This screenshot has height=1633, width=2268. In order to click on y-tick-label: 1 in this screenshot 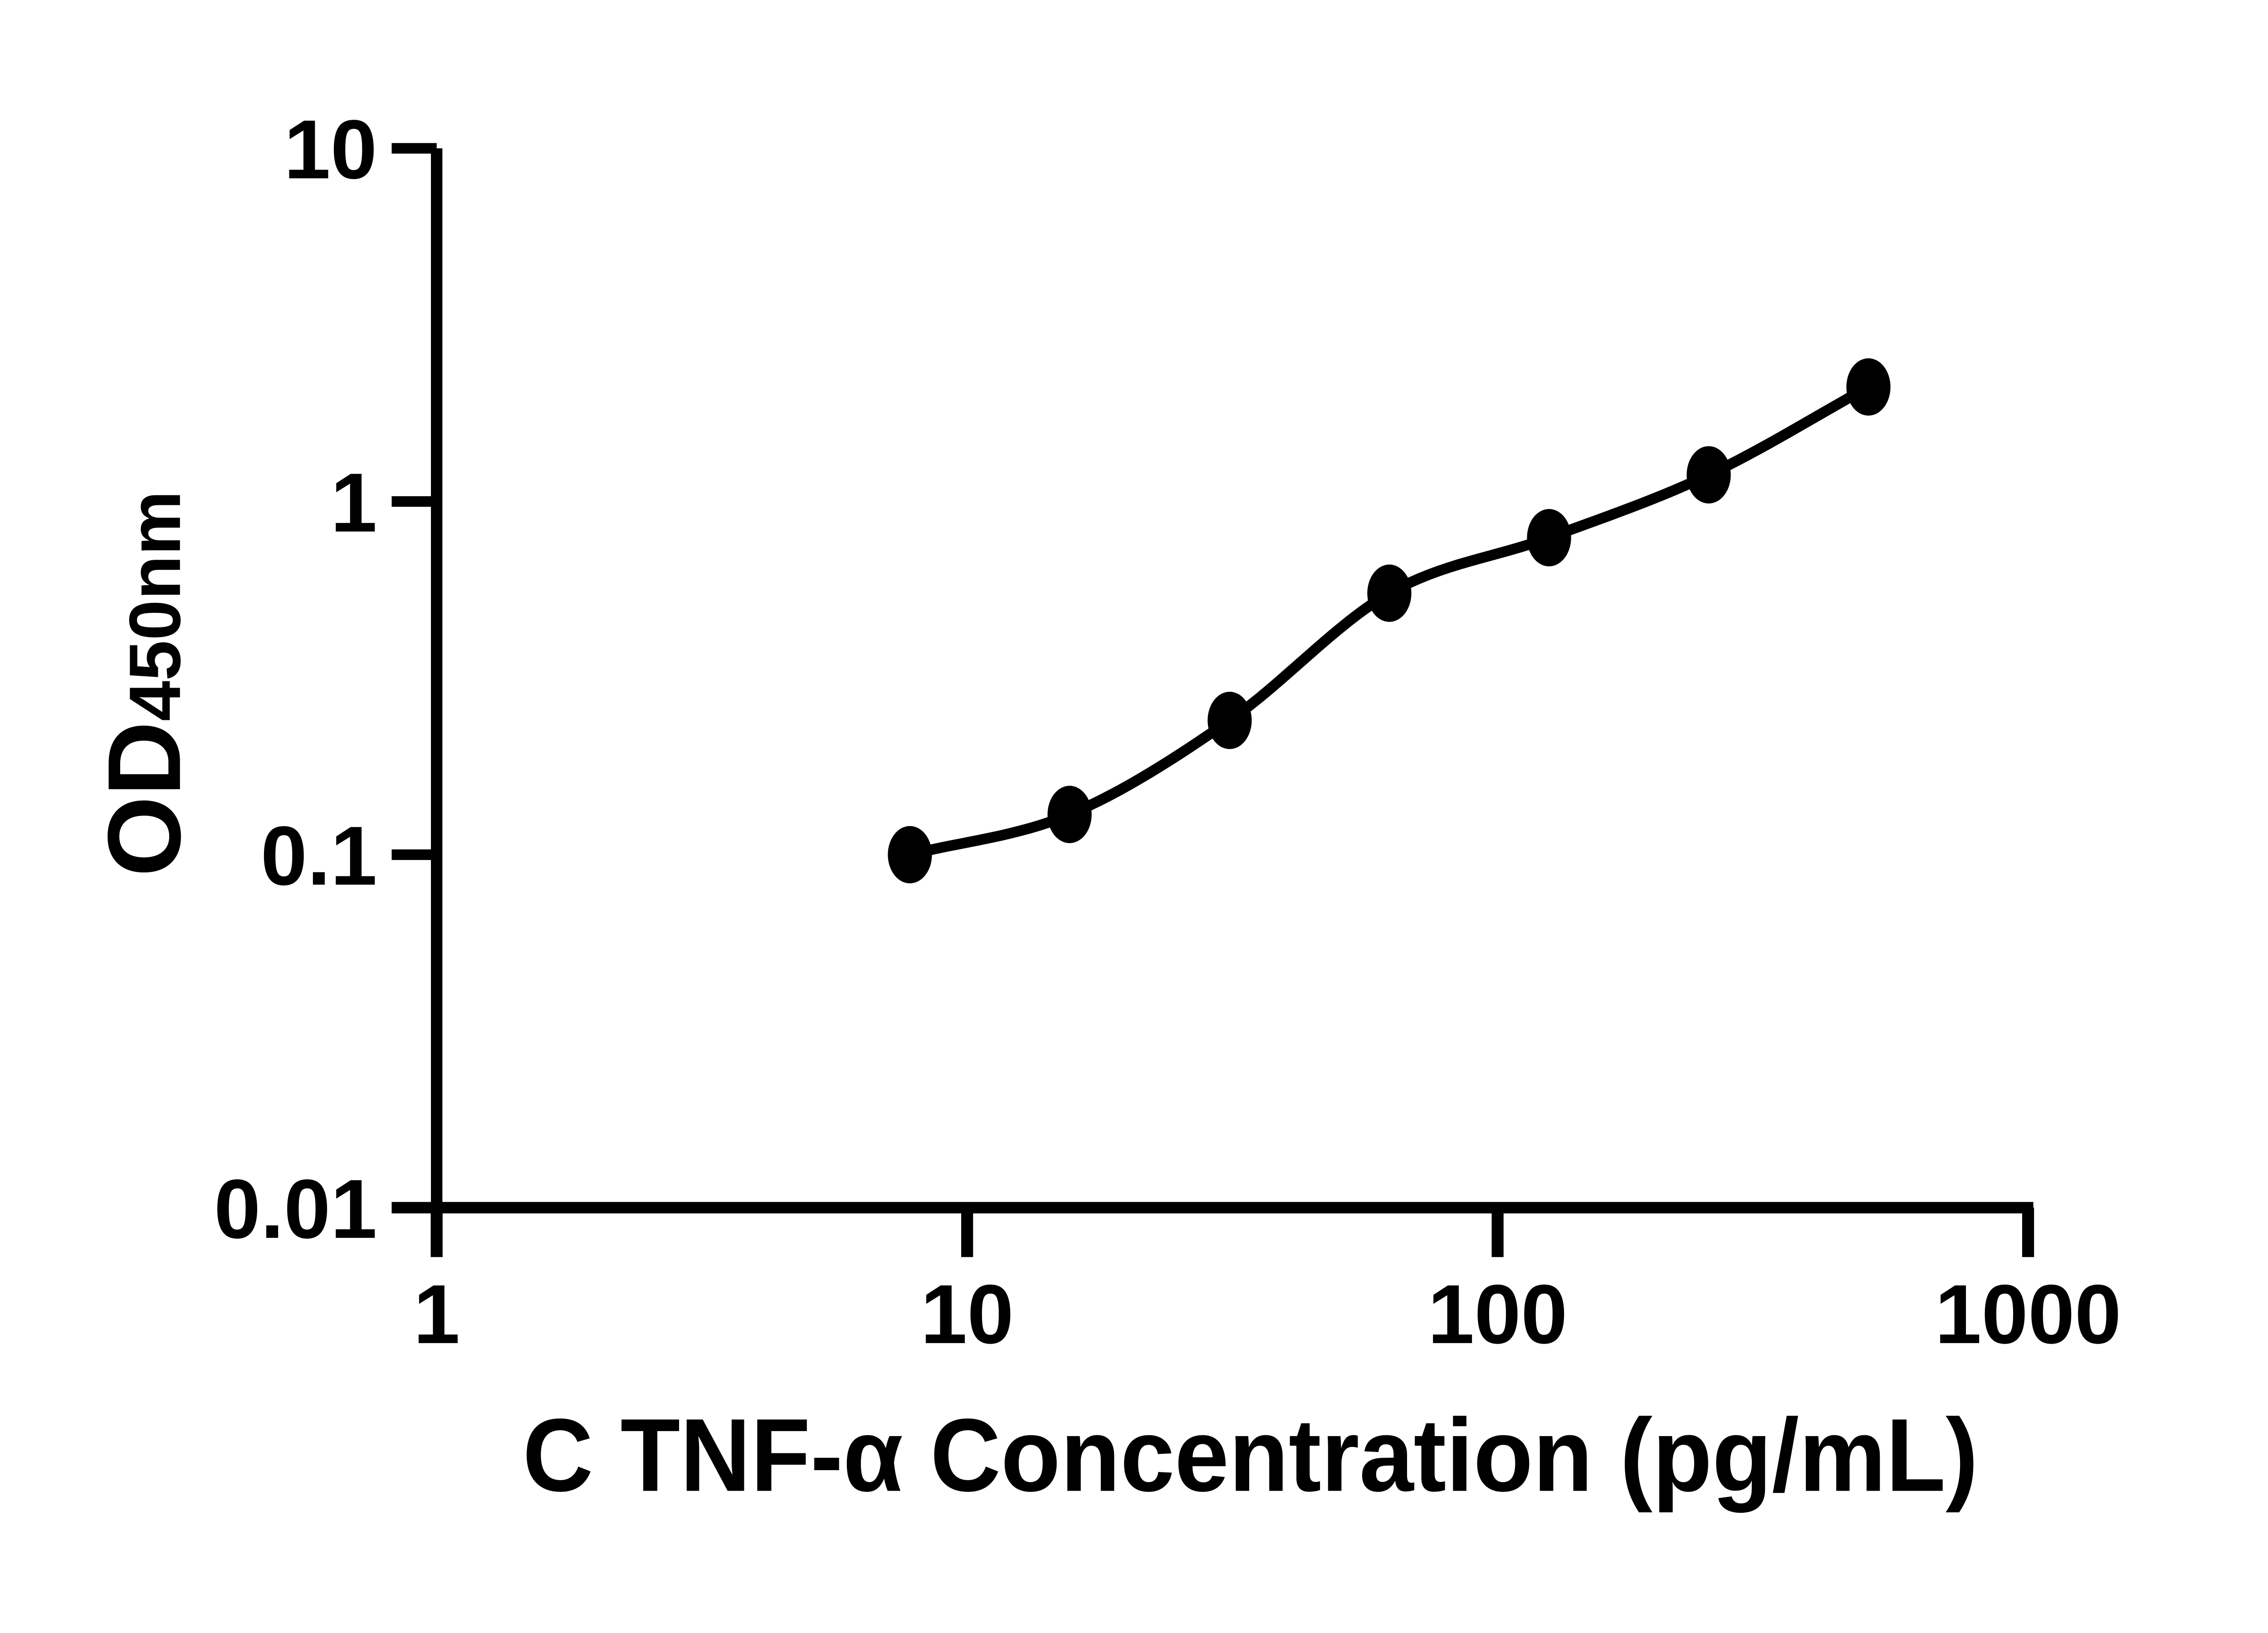, I will do `click(354, 503)`.